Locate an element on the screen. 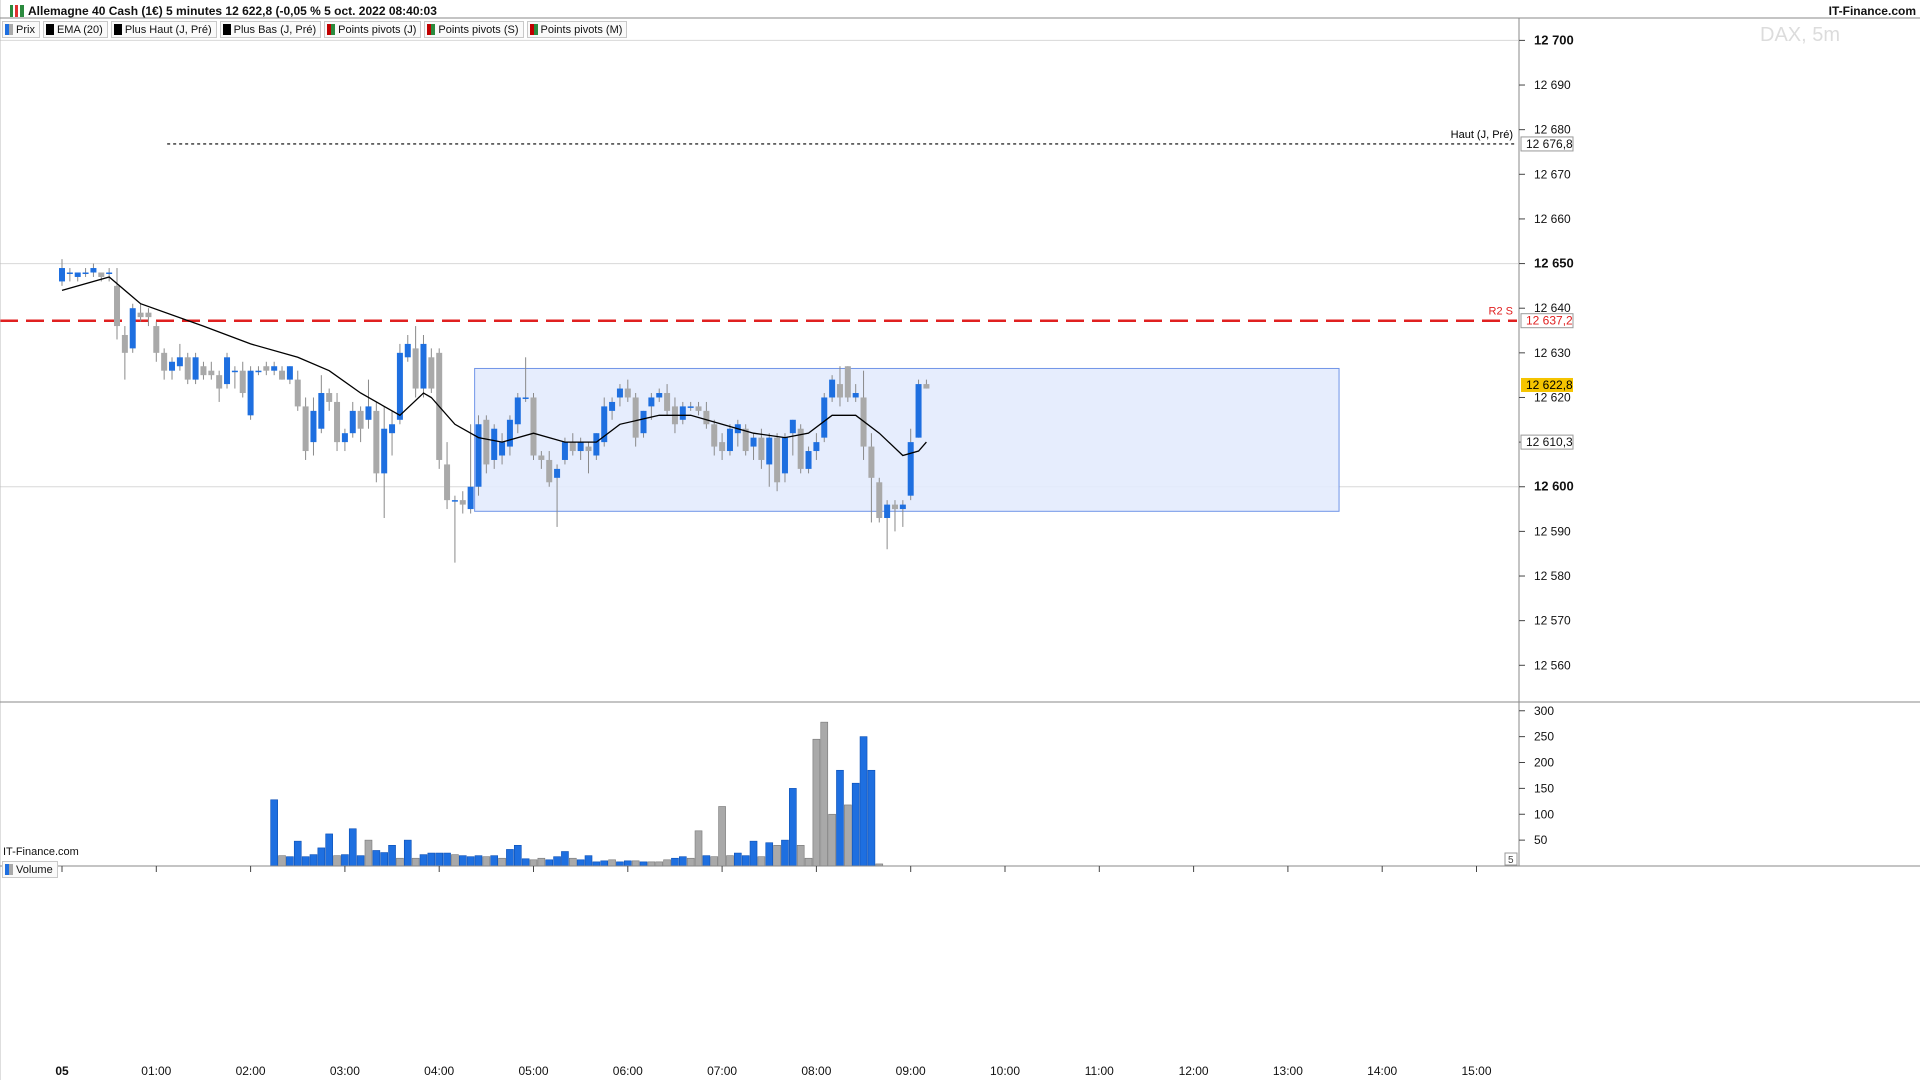 This screenshot has height=1080, width=1920. legend-item: Points pivots (M) is located at coordinates (577, 29).